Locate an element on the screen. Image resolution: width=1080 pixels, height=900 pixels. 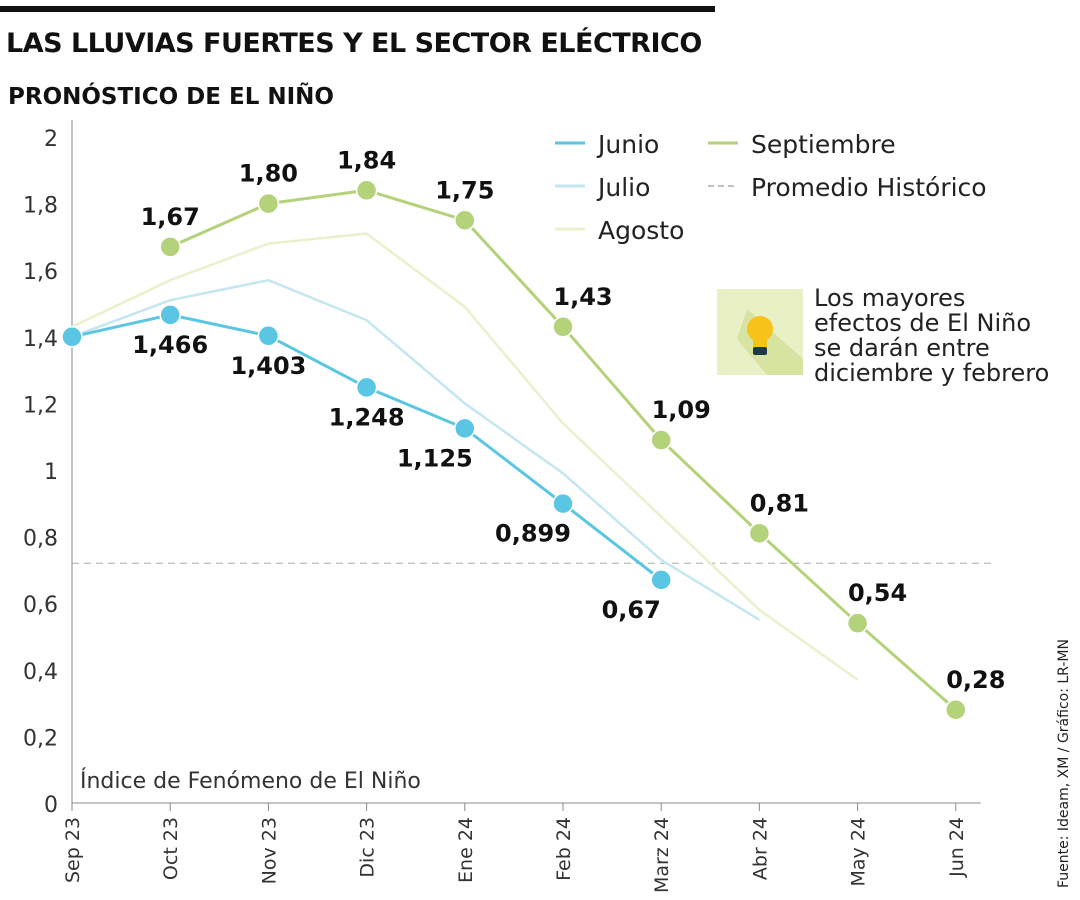
data-label: 0,54 is located at coordinates (877, 593).